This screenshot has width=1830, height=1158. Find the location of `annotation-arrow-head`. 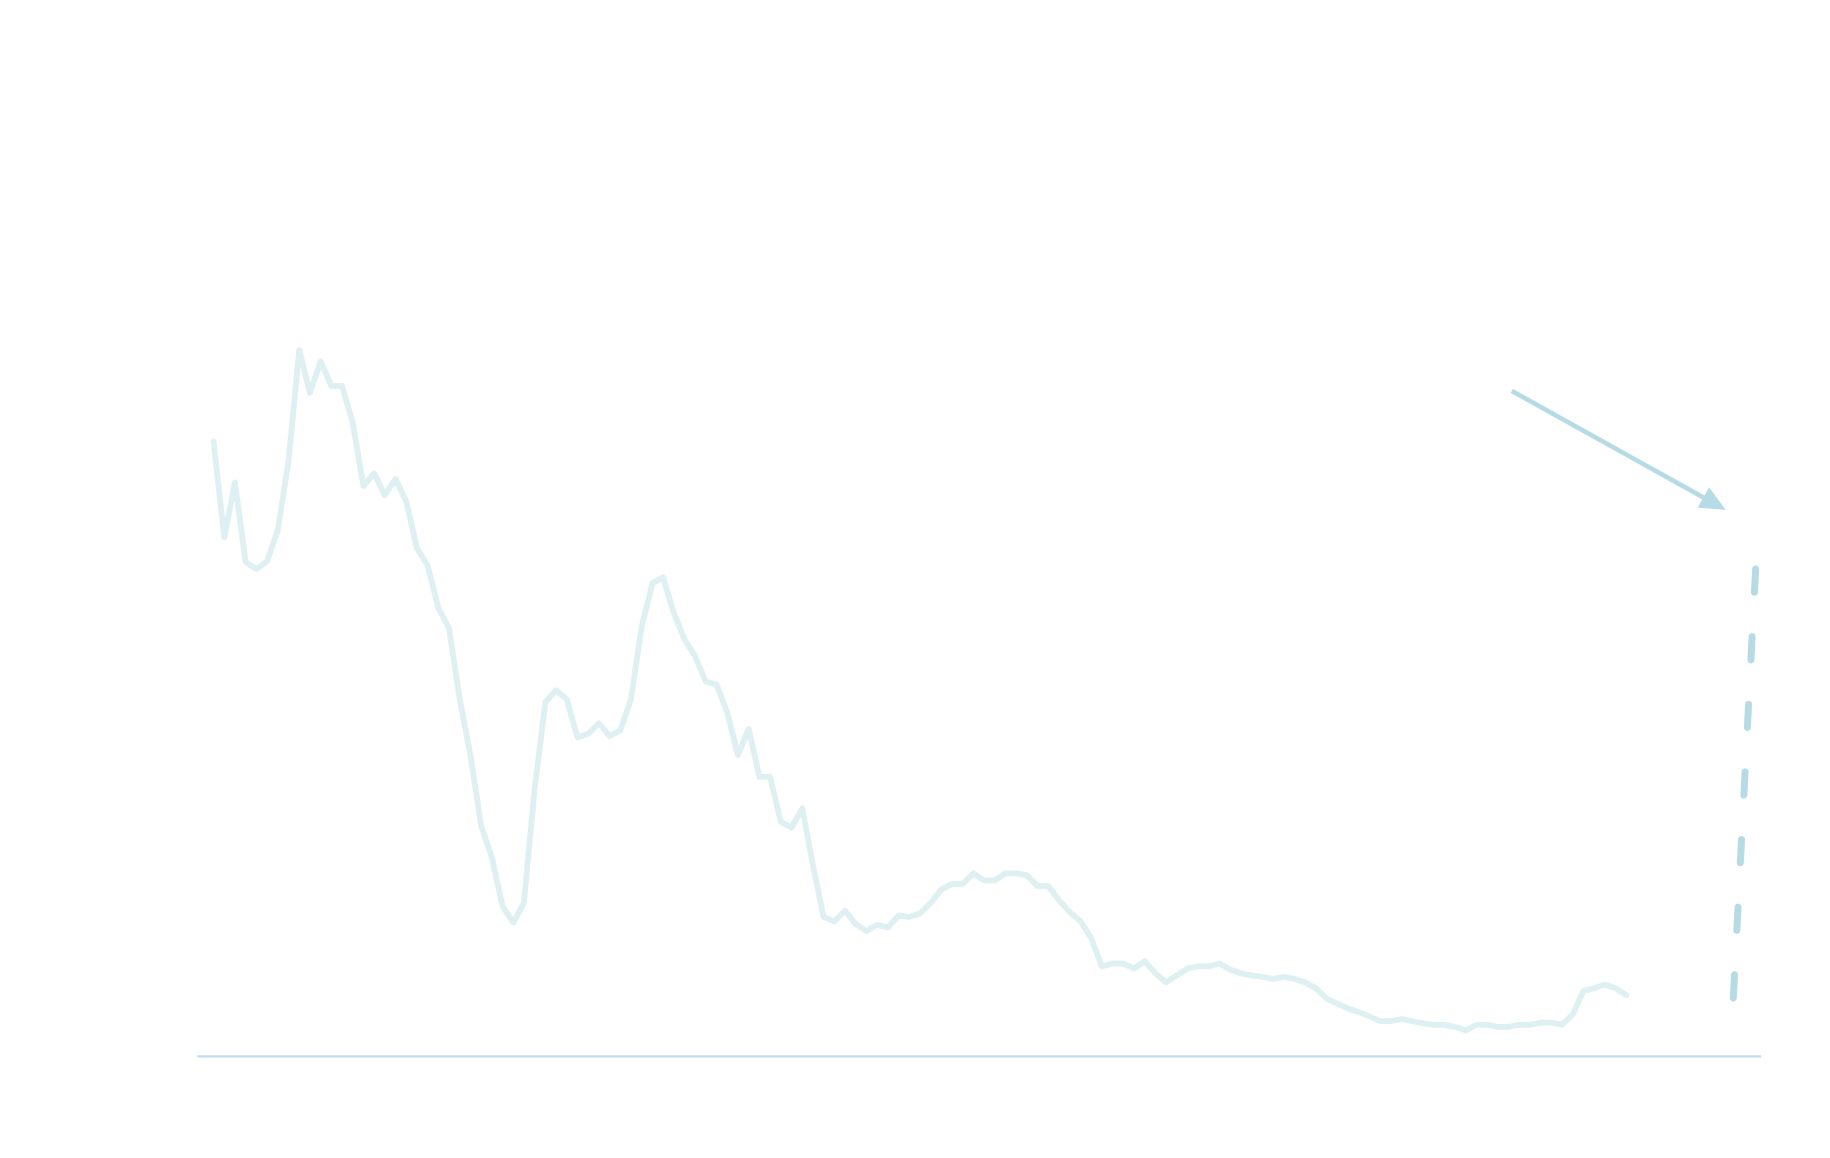

annotation-arrow-head is located at coordinates (1711, 498).